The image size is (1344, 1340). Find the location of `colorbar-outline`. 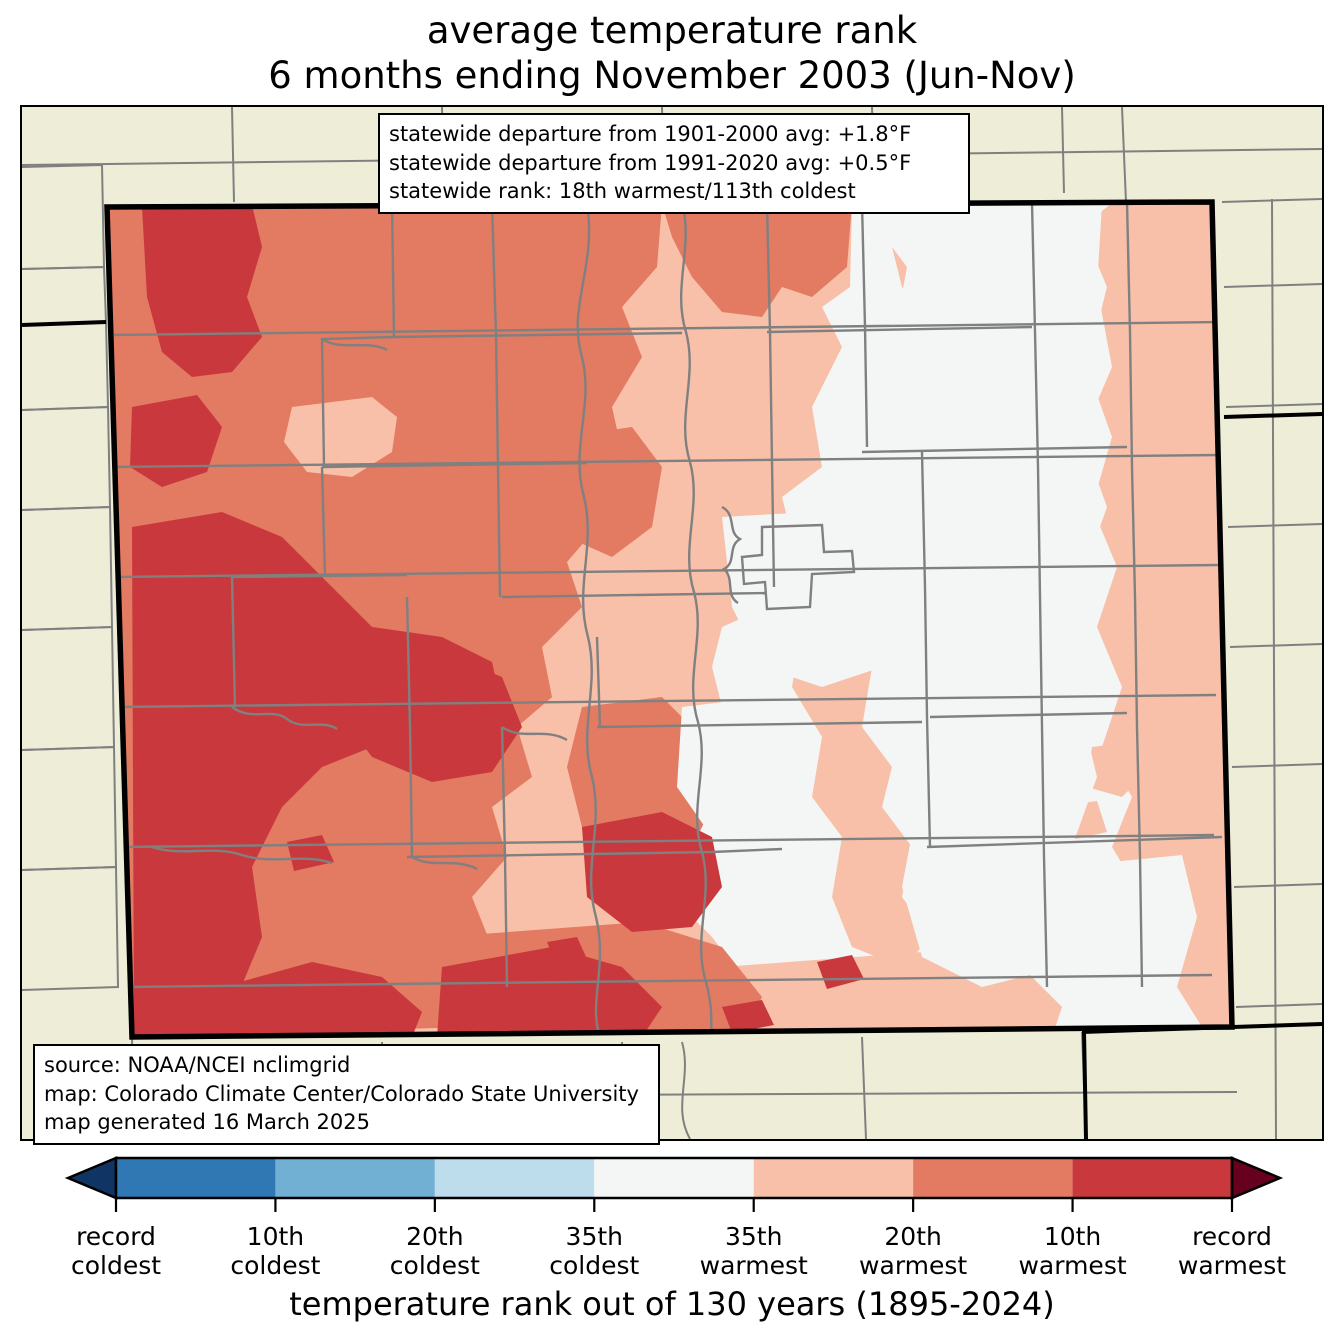

colorbar-outline is located at coordinates (674, 1178).